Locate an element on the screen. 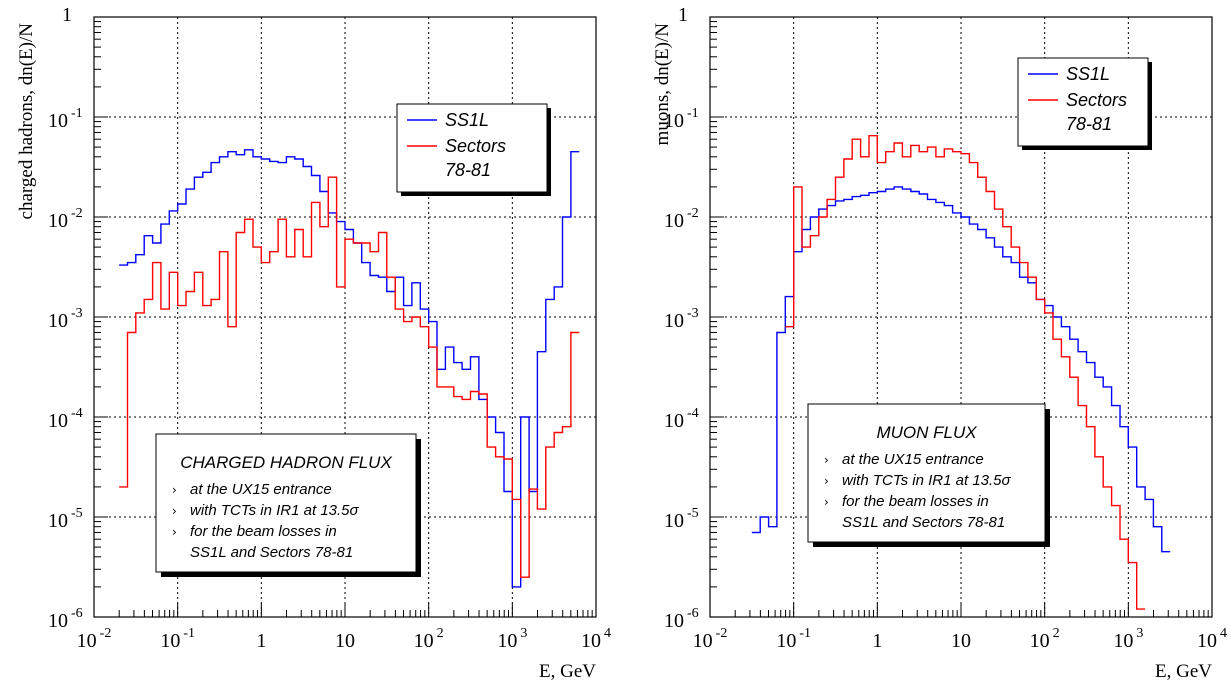 Image resolution: width=1231 pixels, height=688 pixels. x-tick-label: 1 is located at coordinates (877, 641).